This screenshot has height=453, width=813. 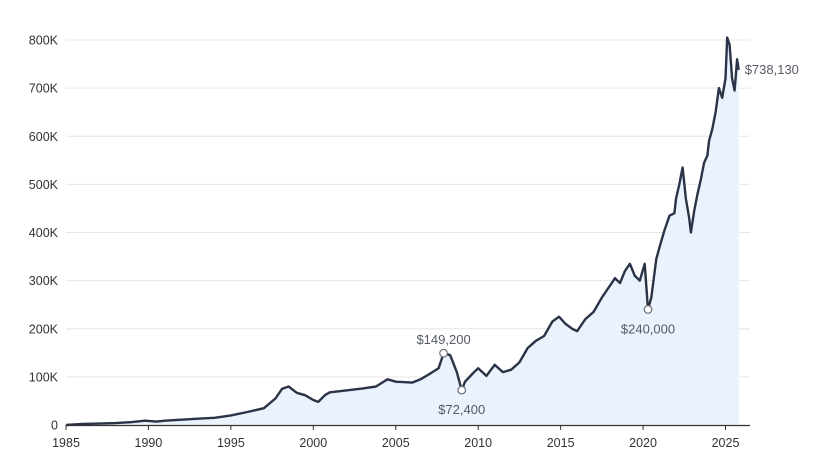 I want to click on y-tick-label: 500K, so click(x=44, y=185).